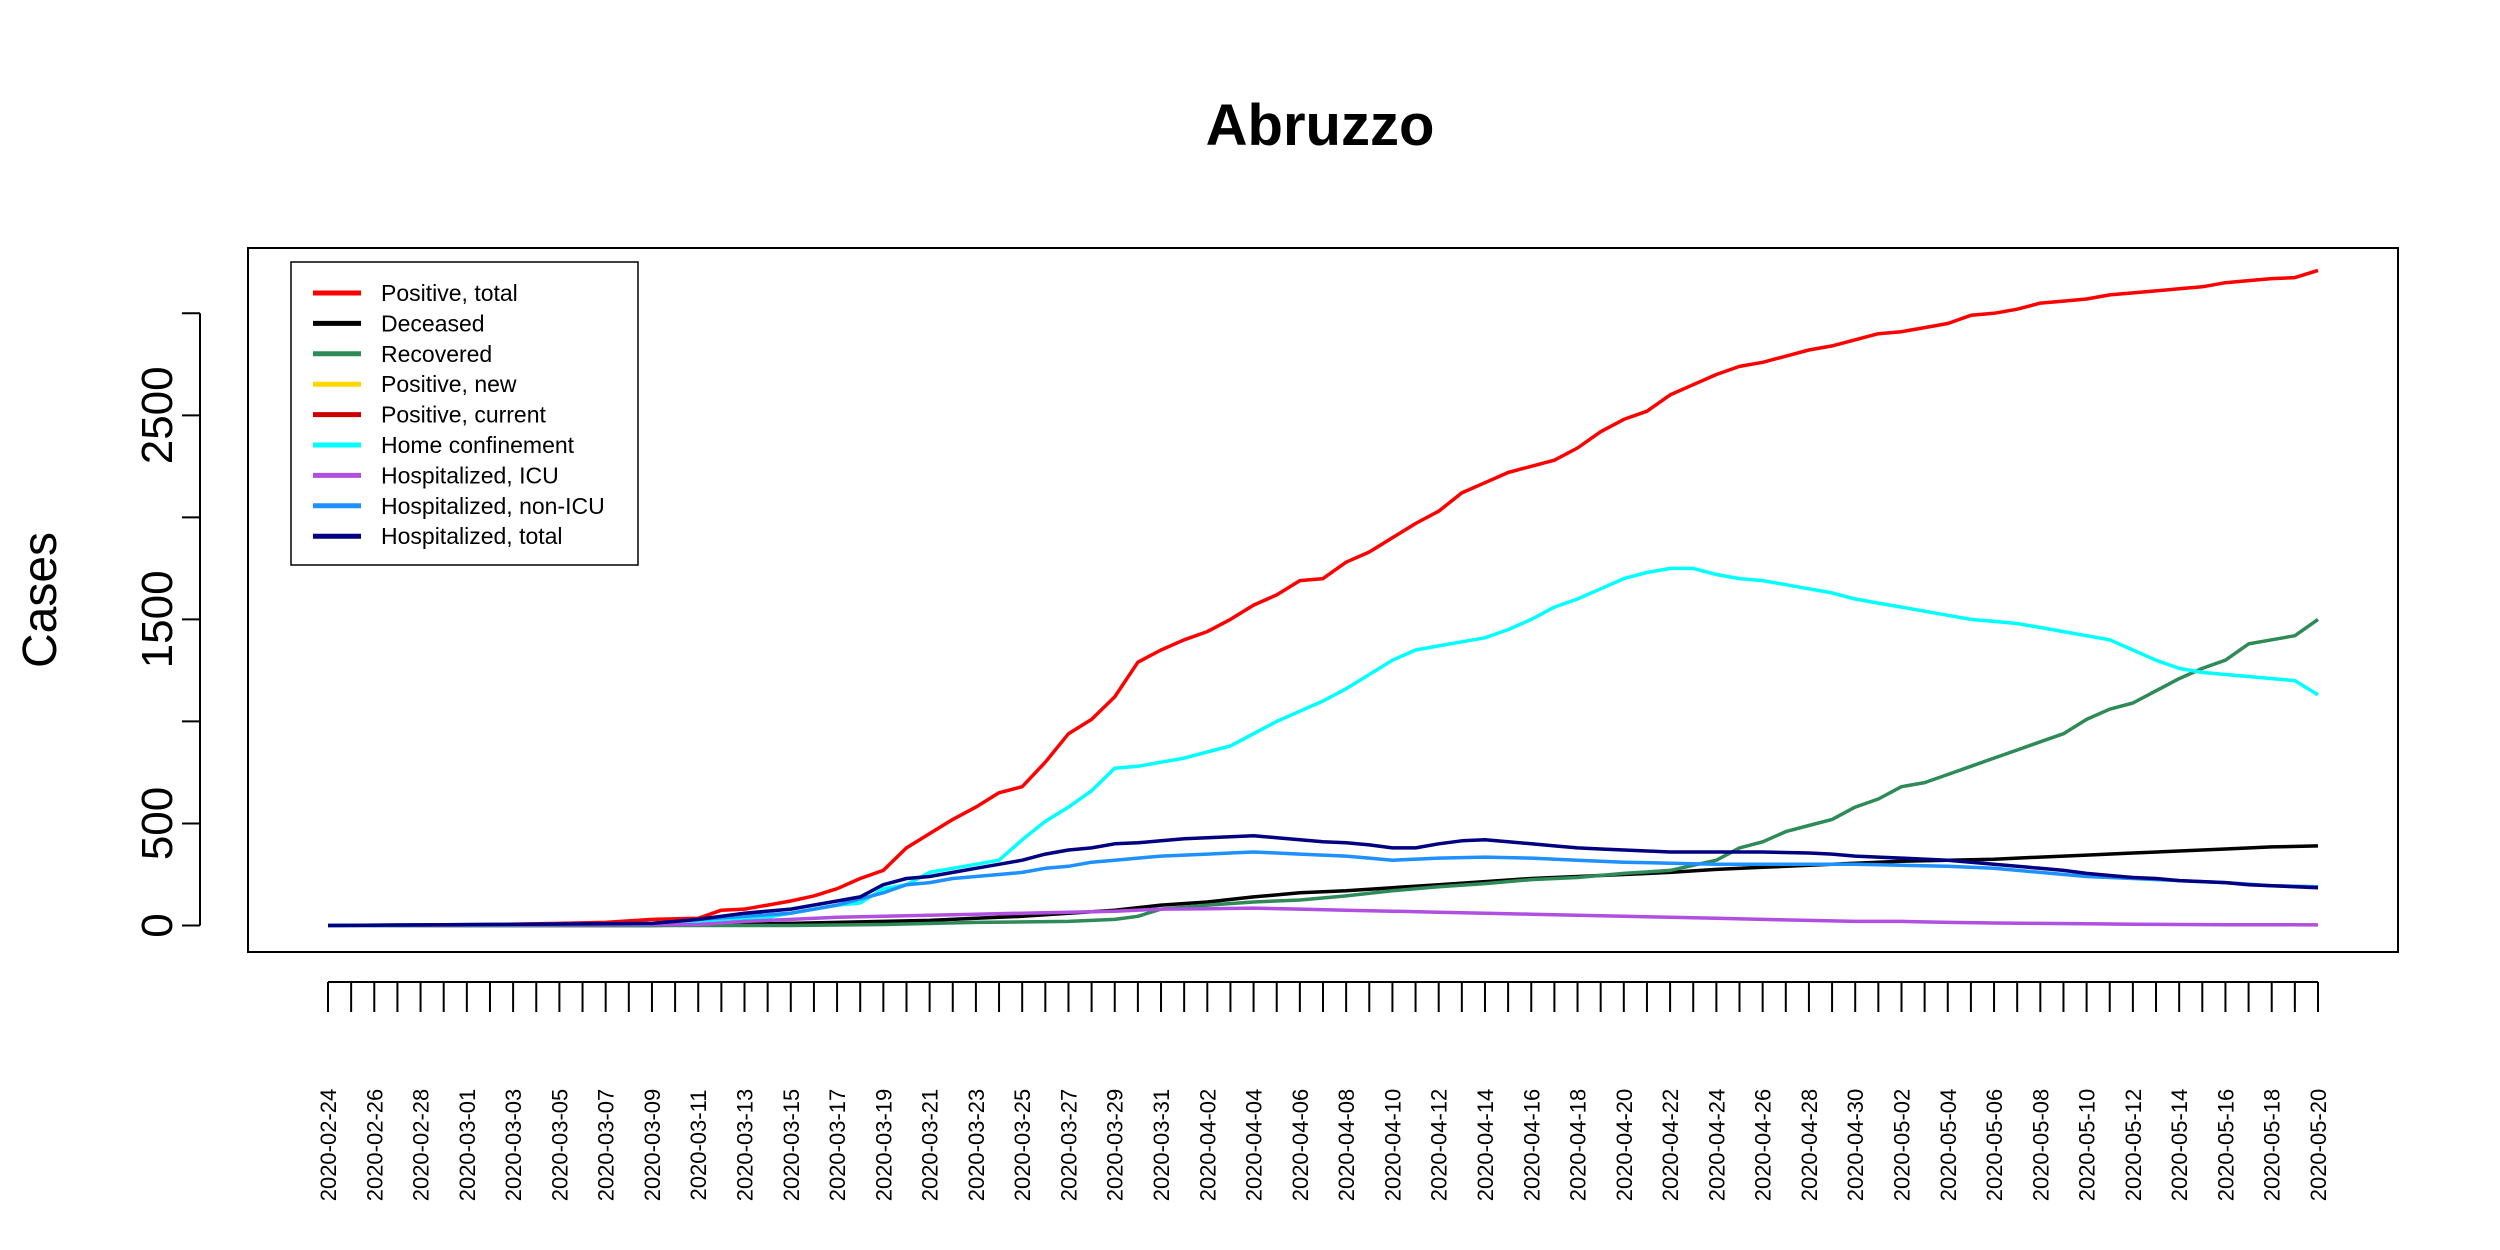 Image resolution: width=2500 pixels, height=1250 pixels. Describe the element at coordinates (470, 475) in the screenshot. I see `legend-label: Hospitalized, ICU` at that location.